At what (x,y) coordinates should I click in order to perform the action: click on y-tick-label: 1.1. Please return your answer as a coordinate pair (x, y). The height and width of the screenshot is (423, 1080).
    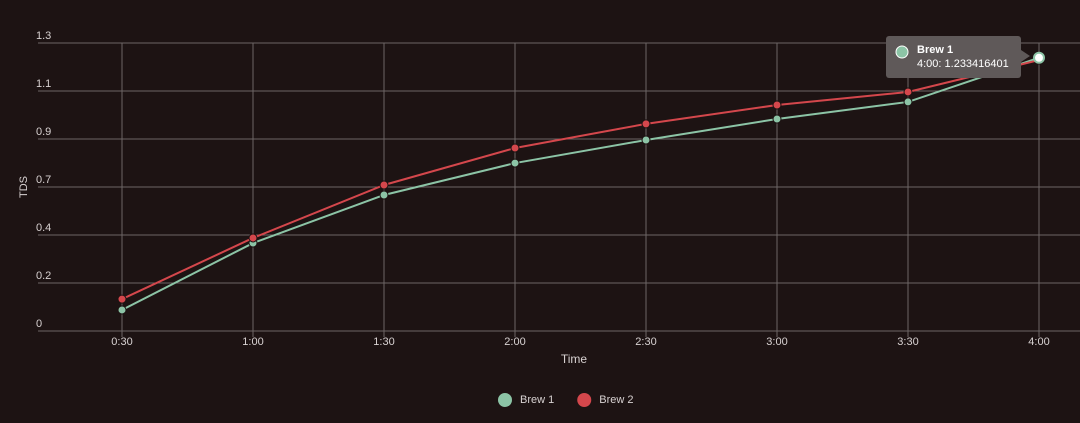
    Looking at the image, I should click on (43, 84).